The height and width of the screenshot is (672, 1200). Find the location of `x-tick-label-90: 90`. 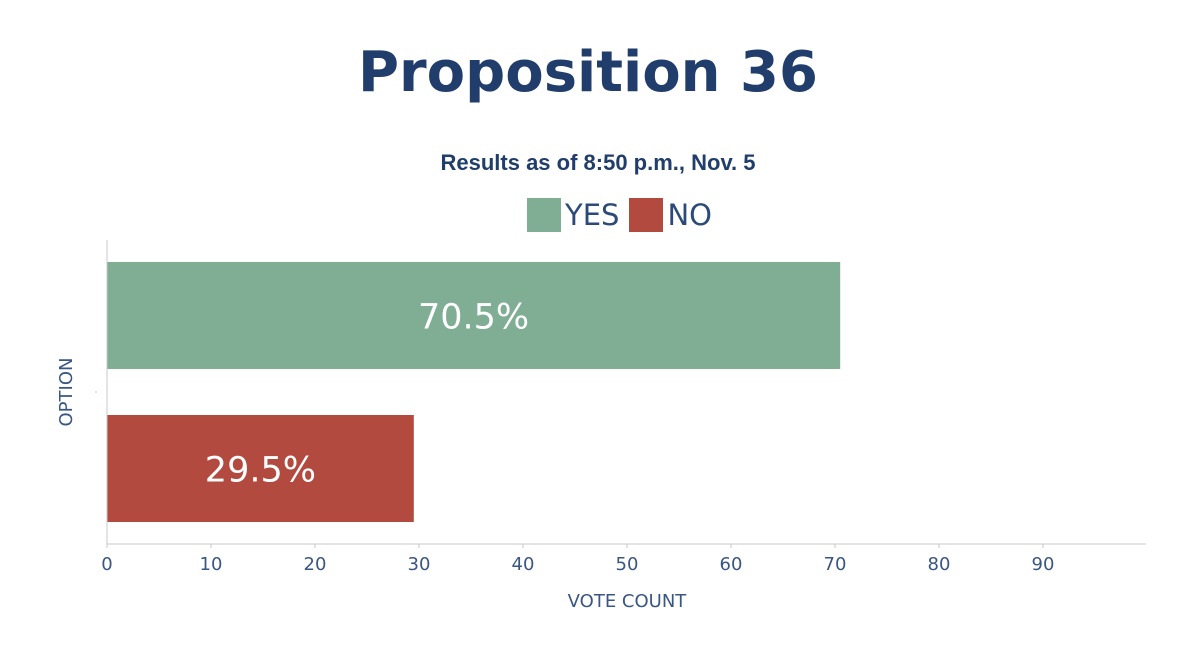

x-tick-label-90: 90 is located at coordinates (1043, 564).